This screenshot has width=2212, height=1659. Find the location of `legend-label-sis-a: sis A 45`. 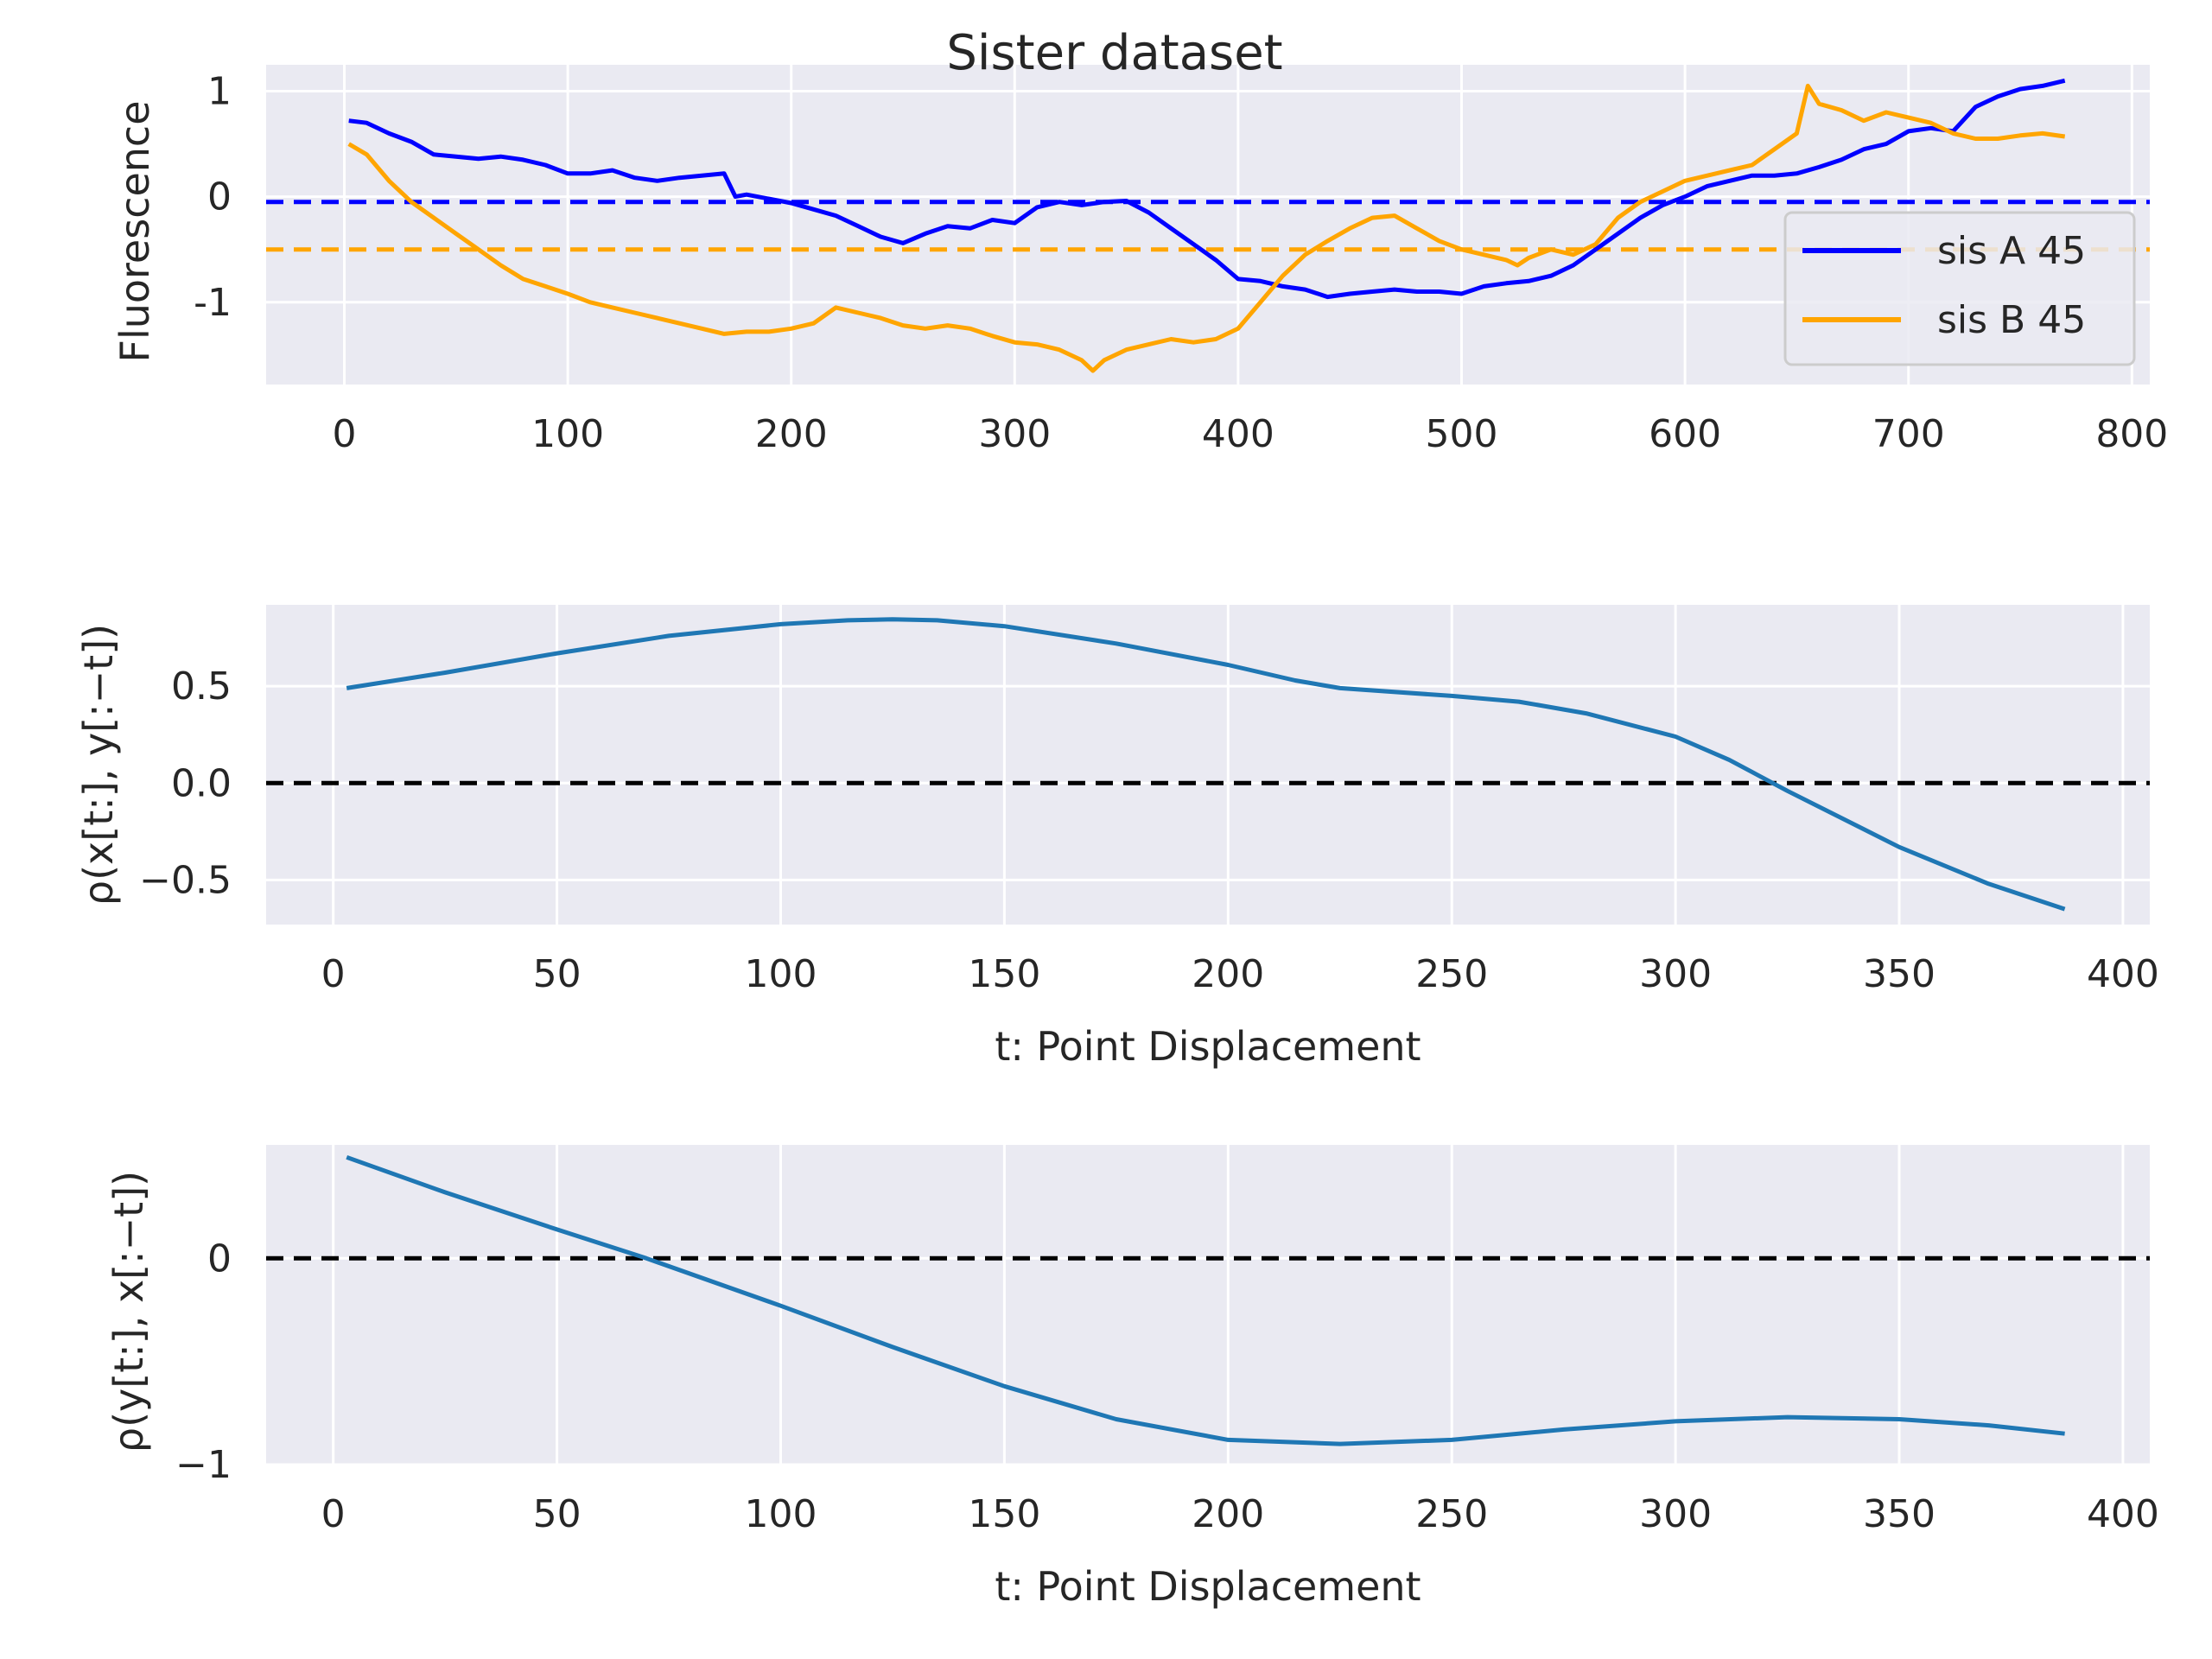

legend-label-sis-a: sis A 45 is located at coordinates (2011, 251).